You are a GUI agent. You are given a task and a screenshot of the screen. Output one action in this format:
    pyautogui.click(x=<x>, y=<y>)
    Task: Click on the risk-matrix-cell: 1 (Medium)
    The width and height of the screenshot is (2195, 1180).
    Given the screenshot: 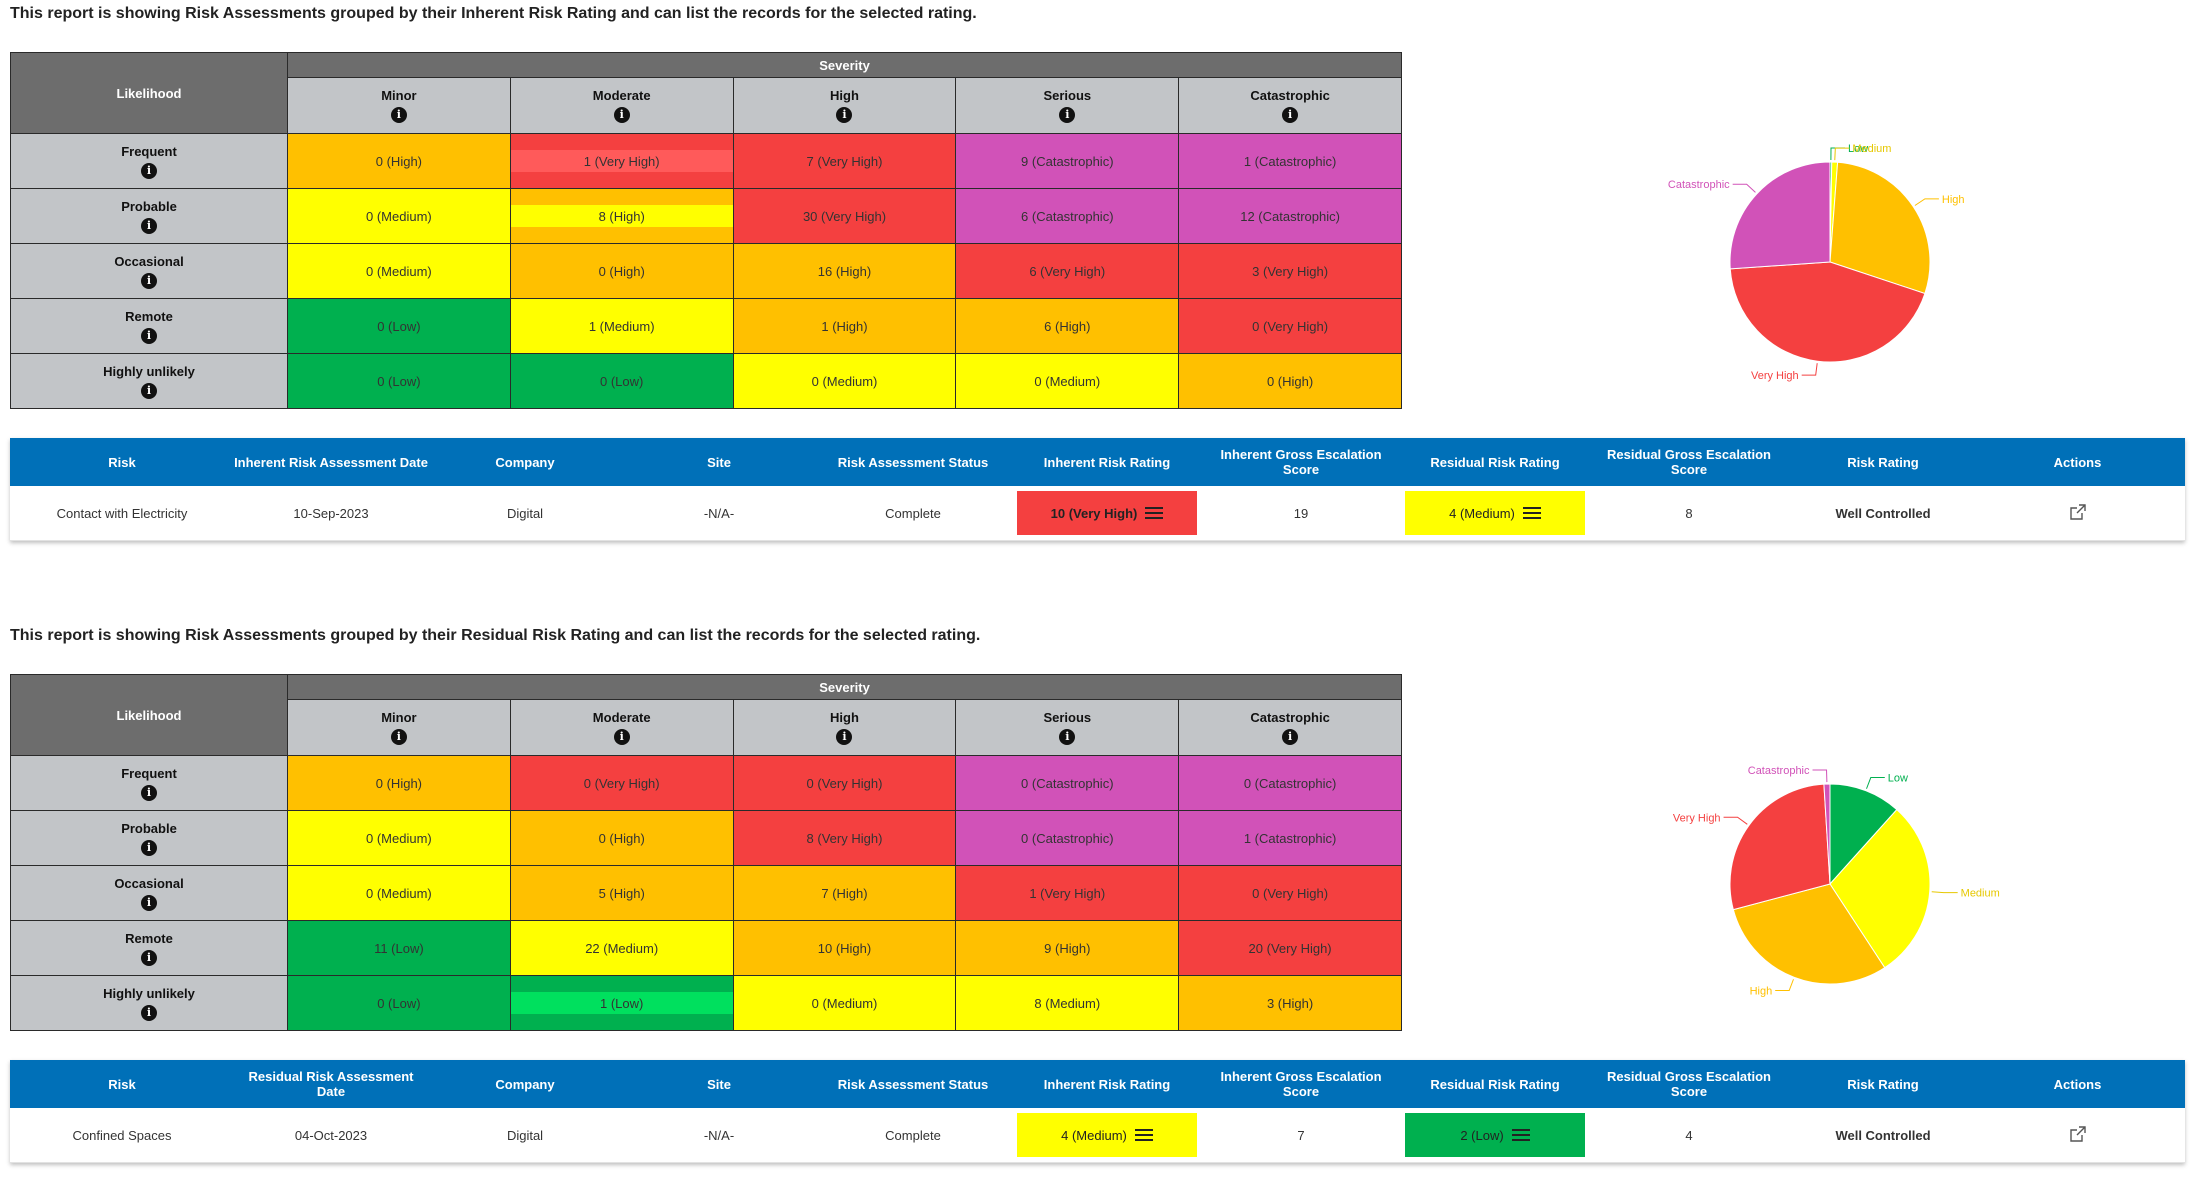 What is the action you would take?
    pyautogui.click(x=621, y=326)
    